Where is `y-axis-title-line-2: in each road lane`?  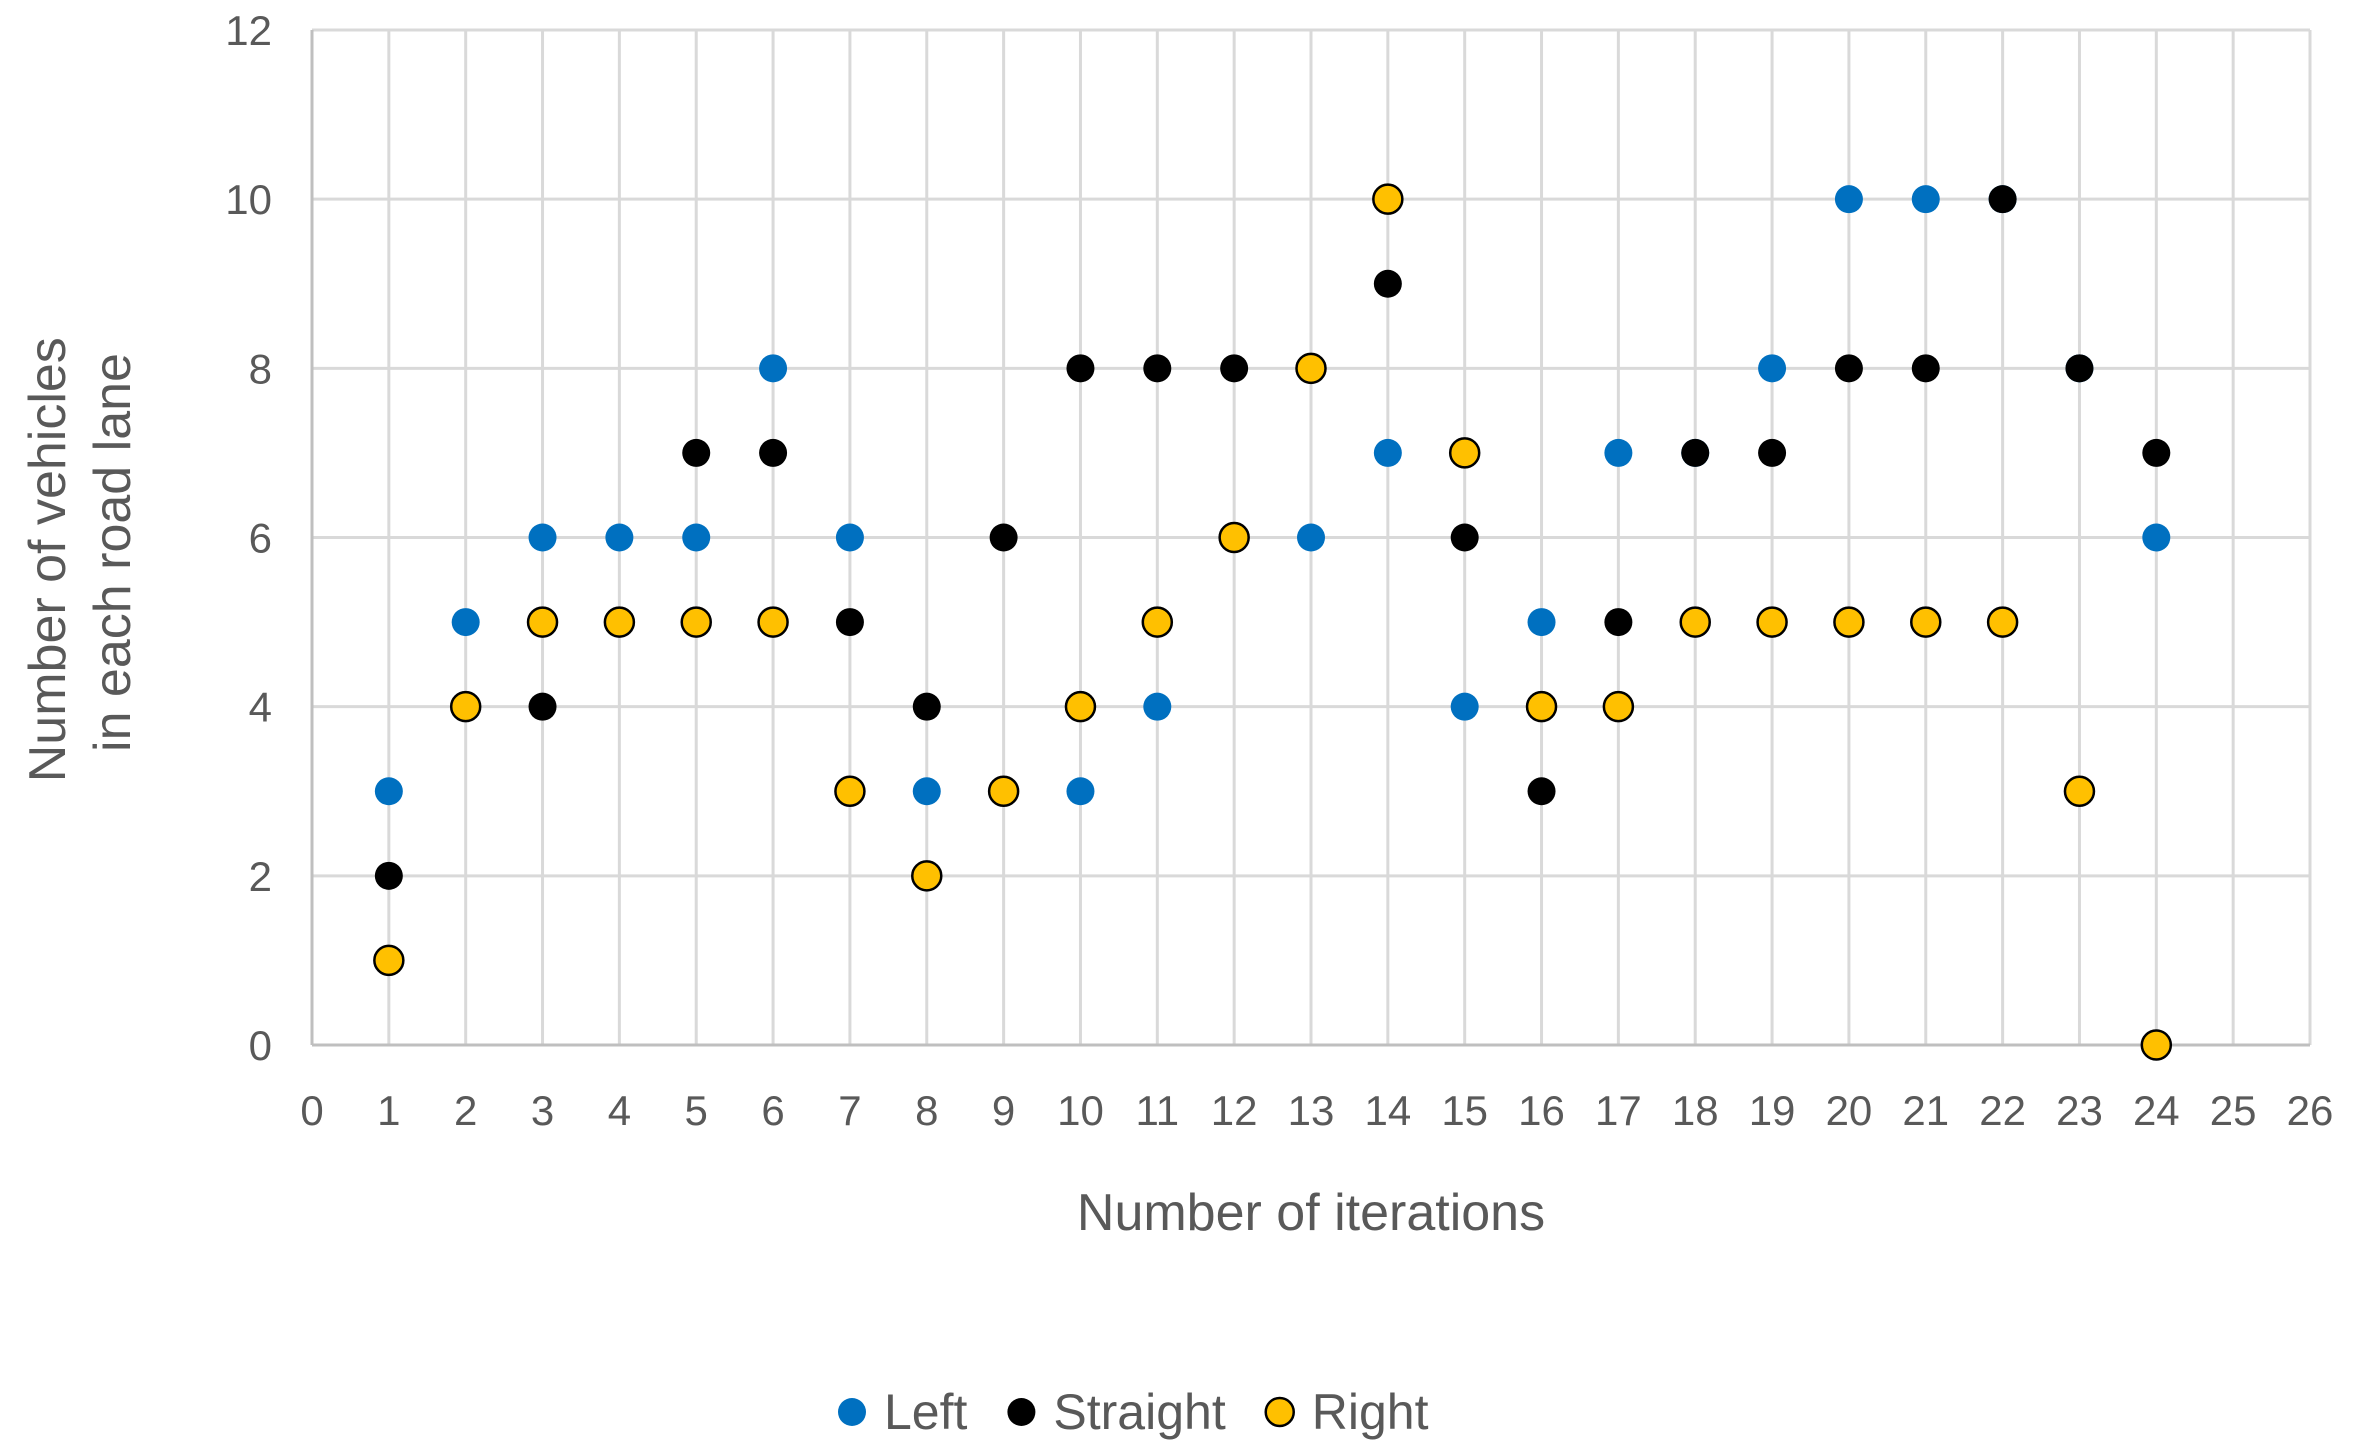 y-axis-title-line-2: in each road lane is located at coordinates (113, 552).